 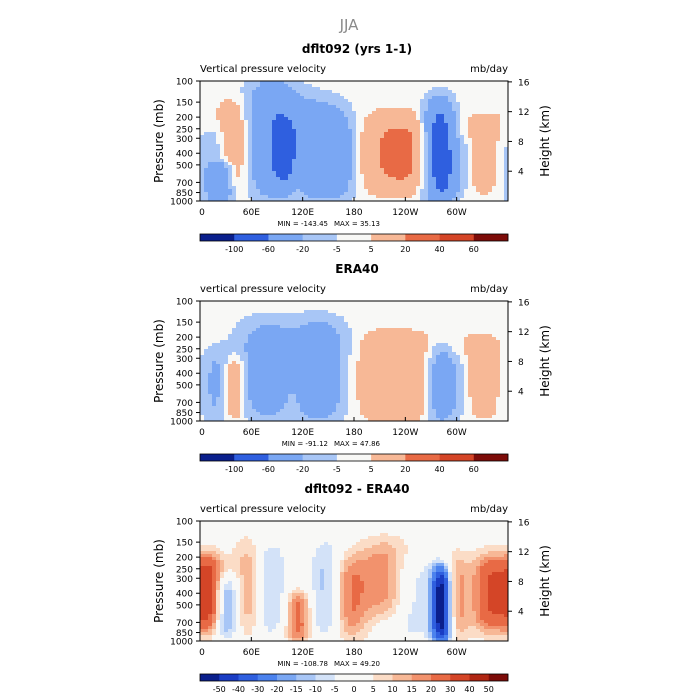 What do you see at coordinates (320, 237) in the screenshot?
I see `colorbar-swatch` at bounding box center [320, 237].